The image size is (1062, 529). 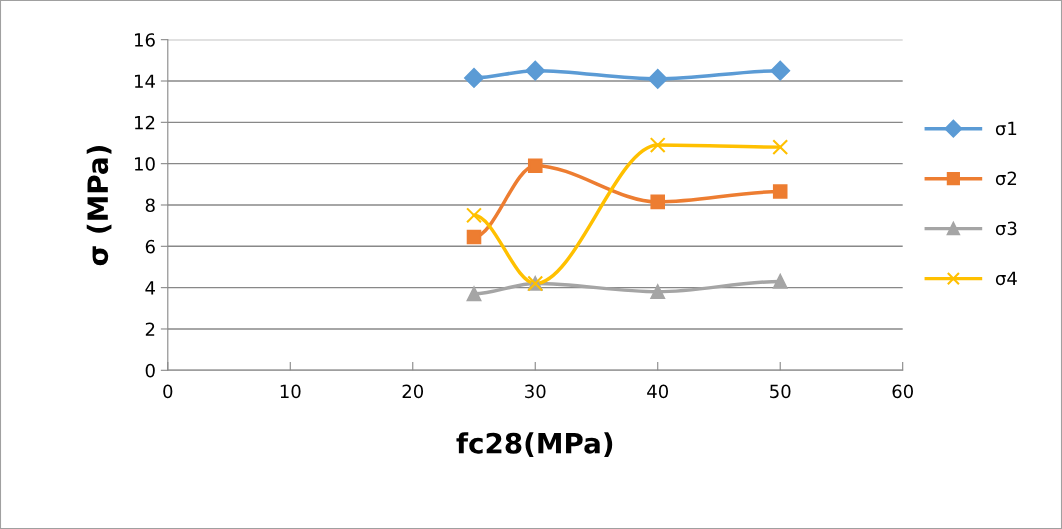 What do you see at coordinates (1006, 178) in the screenshot?
I see `legend-label: σ2` at bounding box center [1006, 178].